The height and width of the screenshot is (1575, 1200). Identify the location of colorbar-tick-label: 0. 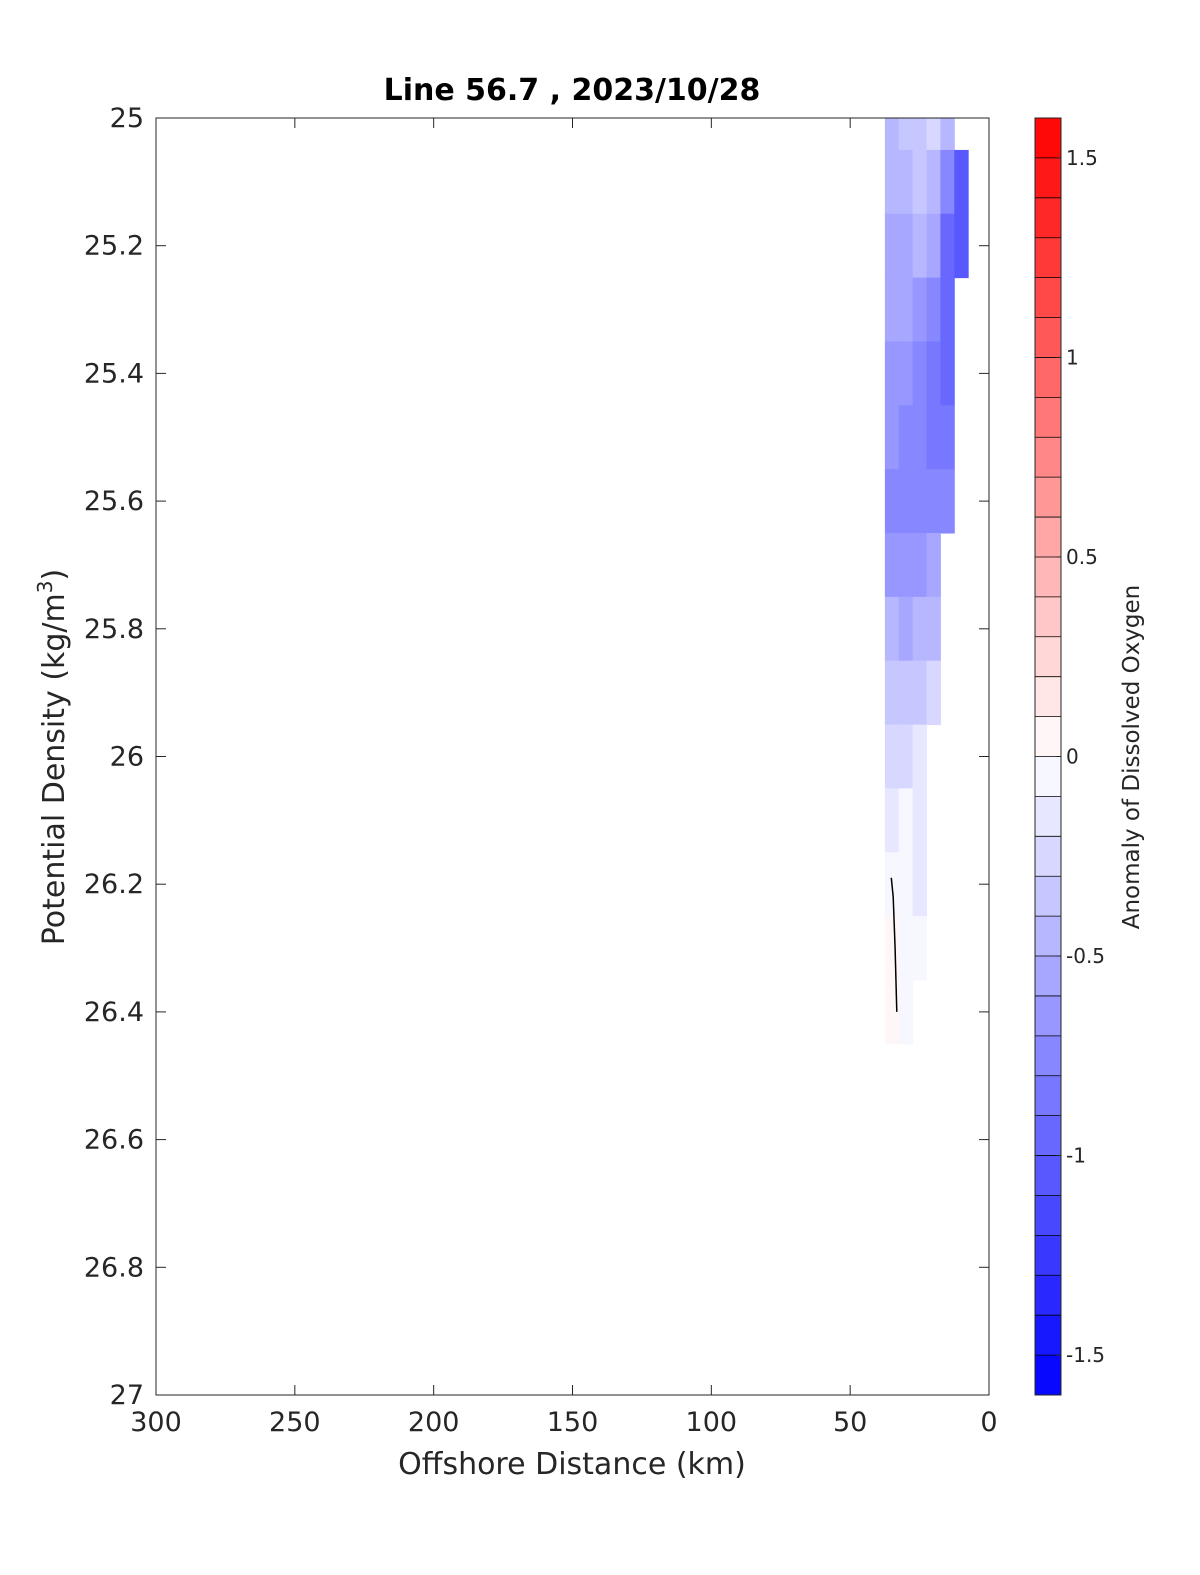
(1072, 757).